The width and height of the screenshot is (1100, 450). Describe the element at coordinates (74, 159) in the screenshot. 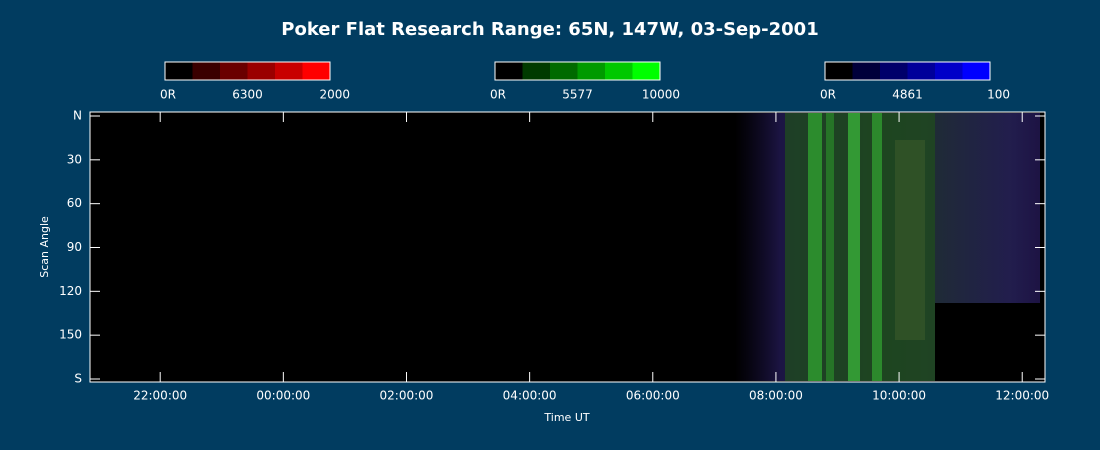

I see `y-tick-label: 30` at that location.